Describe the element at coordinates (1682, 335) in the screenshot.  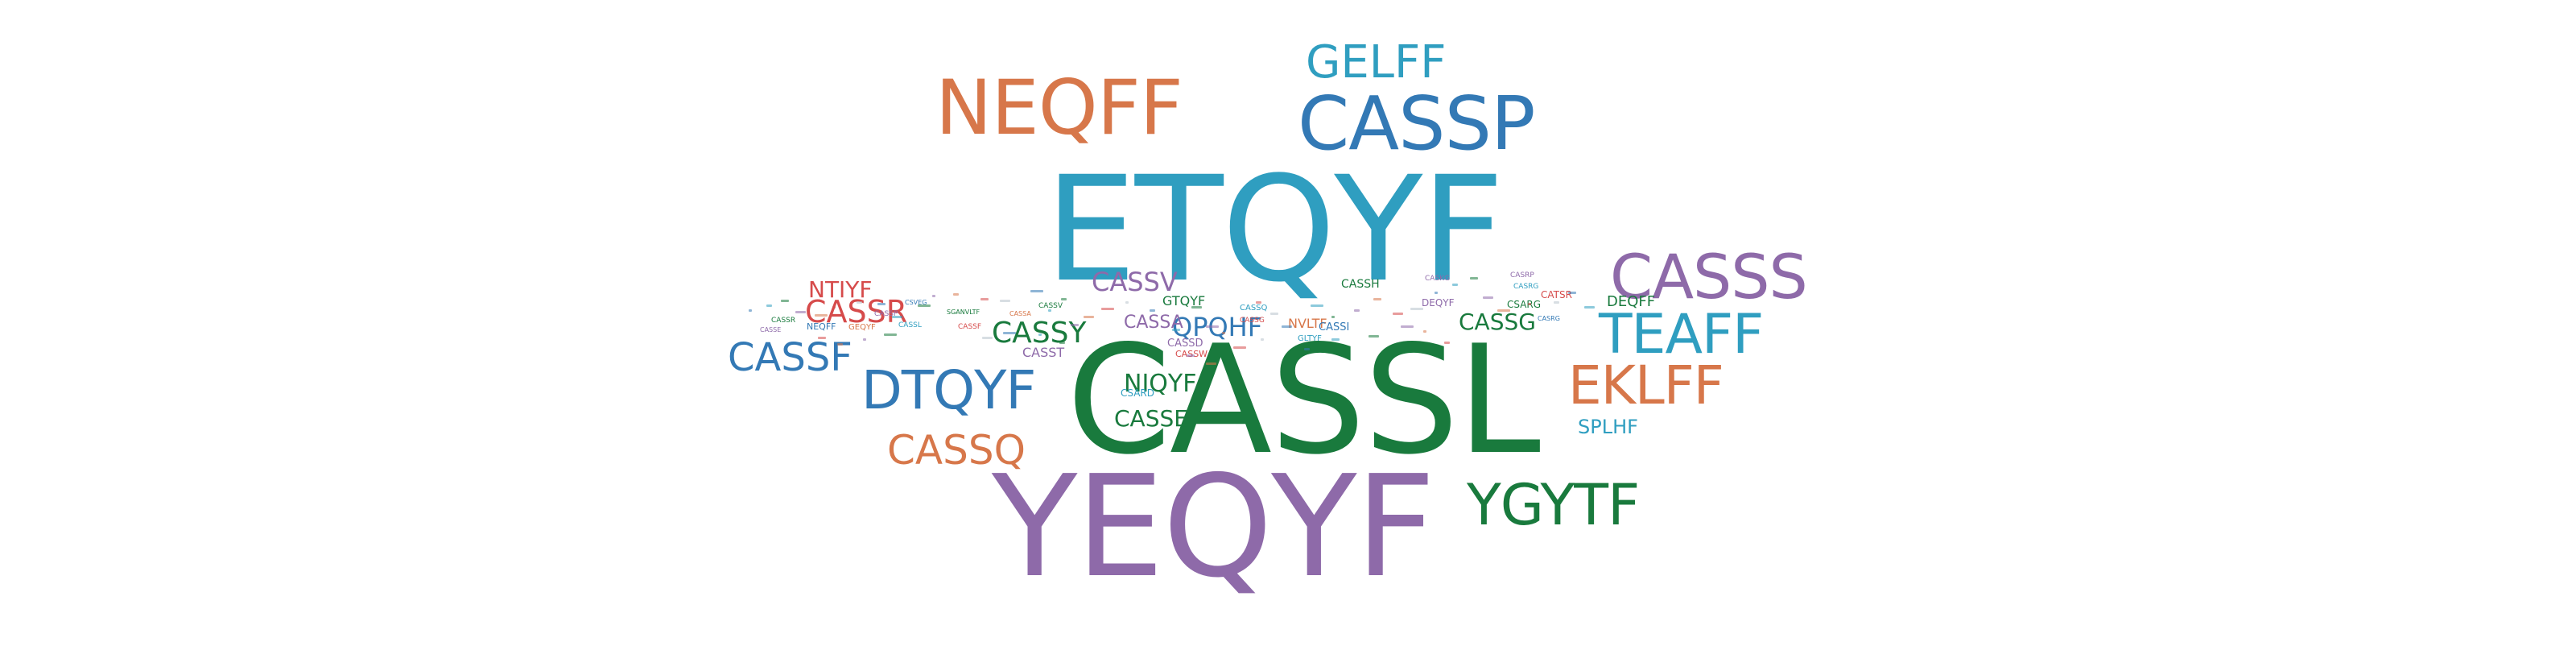
I see `word-cloud-term-8: TEAFF` at that location.